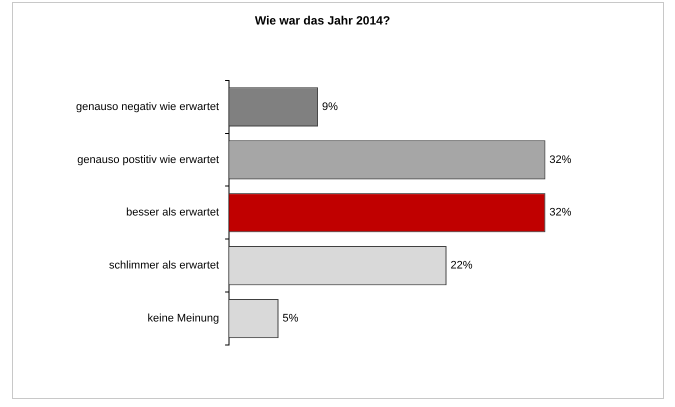 The height and width of the screenshot is (407, 675). What do you see at coordinates (184, 318) in the screenshot?
I see `y-tick-label: keine Meinung` at bounding box center [184, 318].